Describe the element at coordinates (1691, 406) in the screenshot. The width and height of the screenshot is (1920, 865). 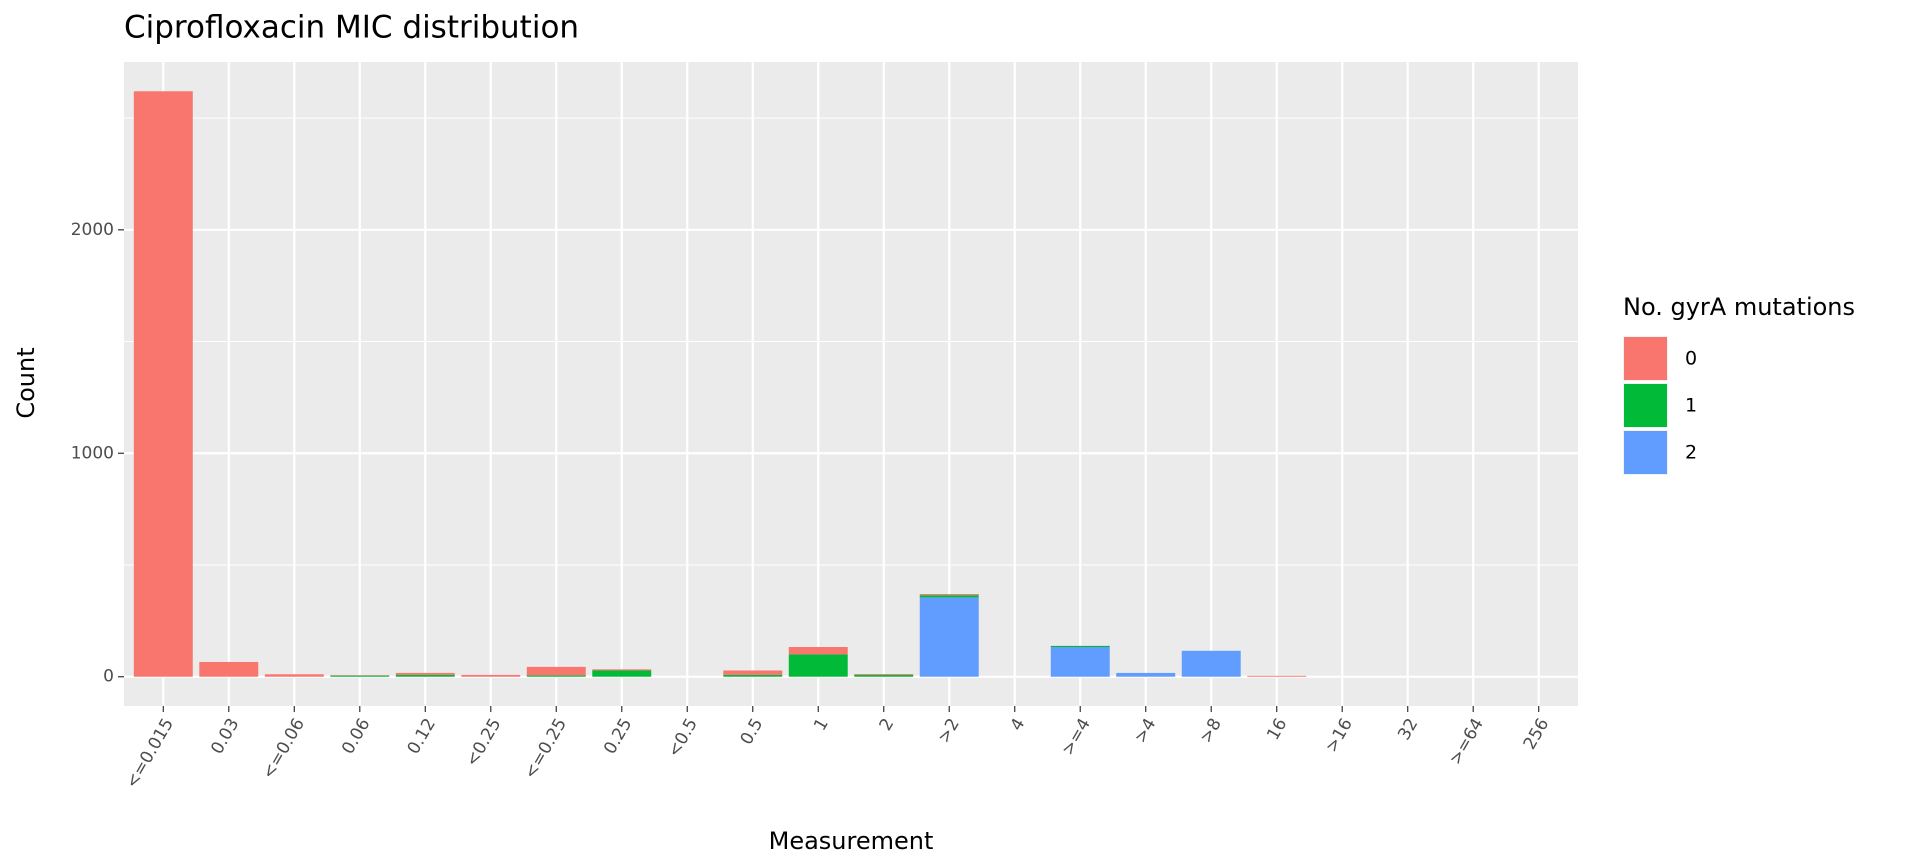
I see `legend-label: 1` at that location.